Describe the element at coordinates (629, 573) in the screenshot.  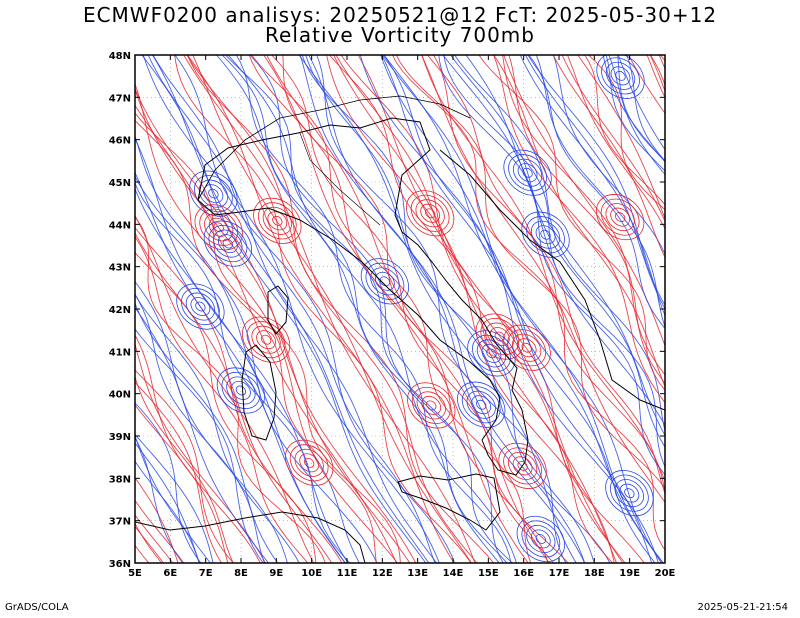
I see `longitude-label: 19E` at that location.